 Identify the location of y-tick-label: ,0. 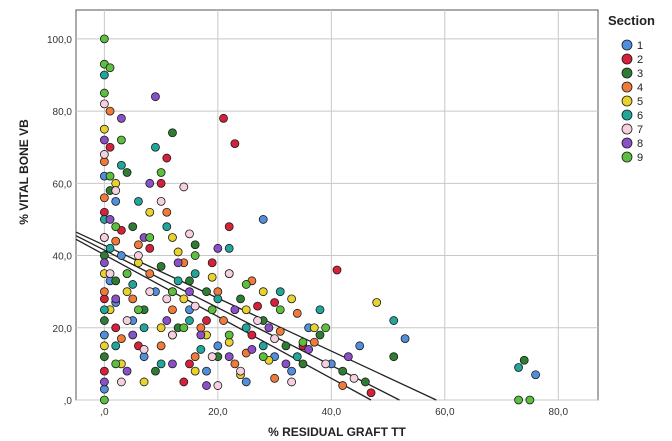
(68, 401).